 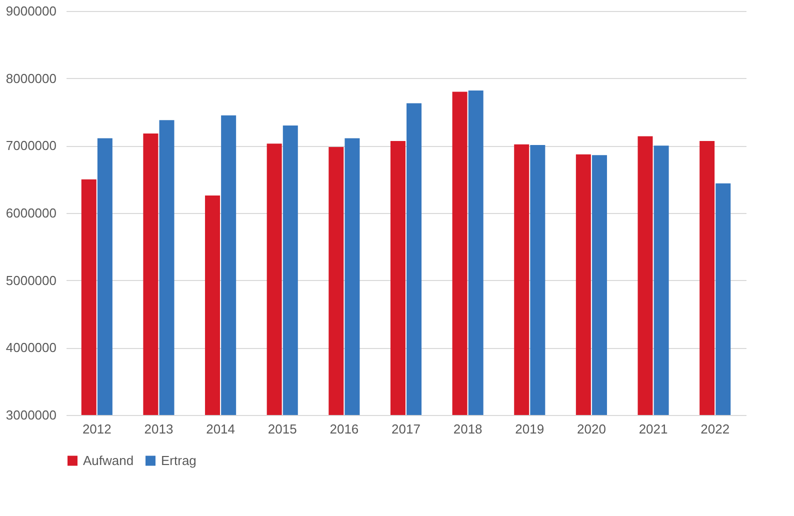 I want to click on y-tick-label: 5000000, so click(x=31, y=280).